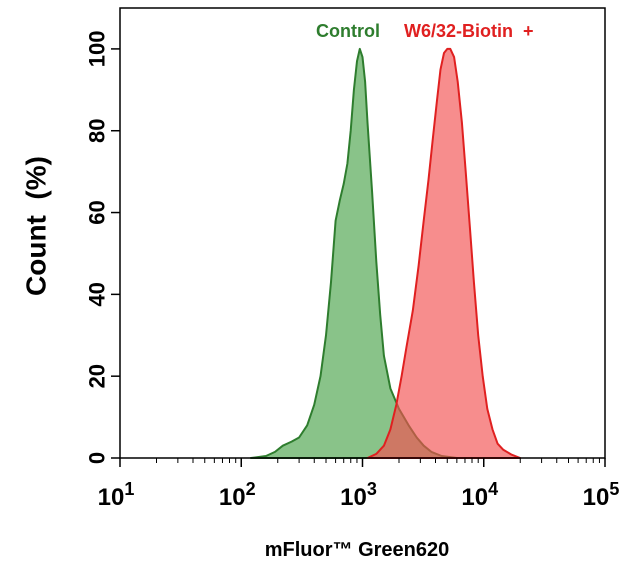 The image size is (634, 566). Describe the element at coordinates (97, 376) in the screenshot. I see `y-tick-label-1: 20` at that location.